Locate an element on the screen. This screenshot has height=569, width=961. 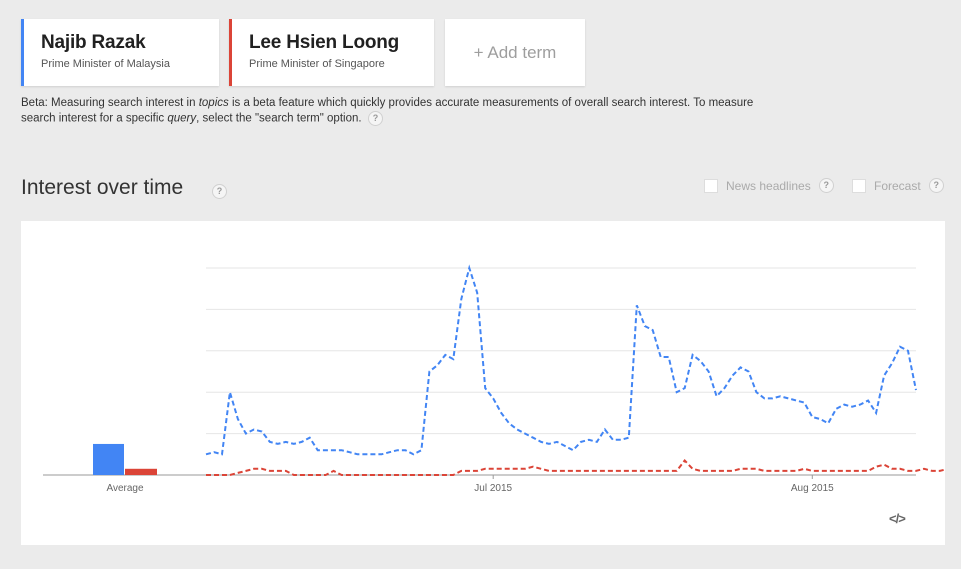
news-headlines-checkbox is located at coordinates (711, 185).